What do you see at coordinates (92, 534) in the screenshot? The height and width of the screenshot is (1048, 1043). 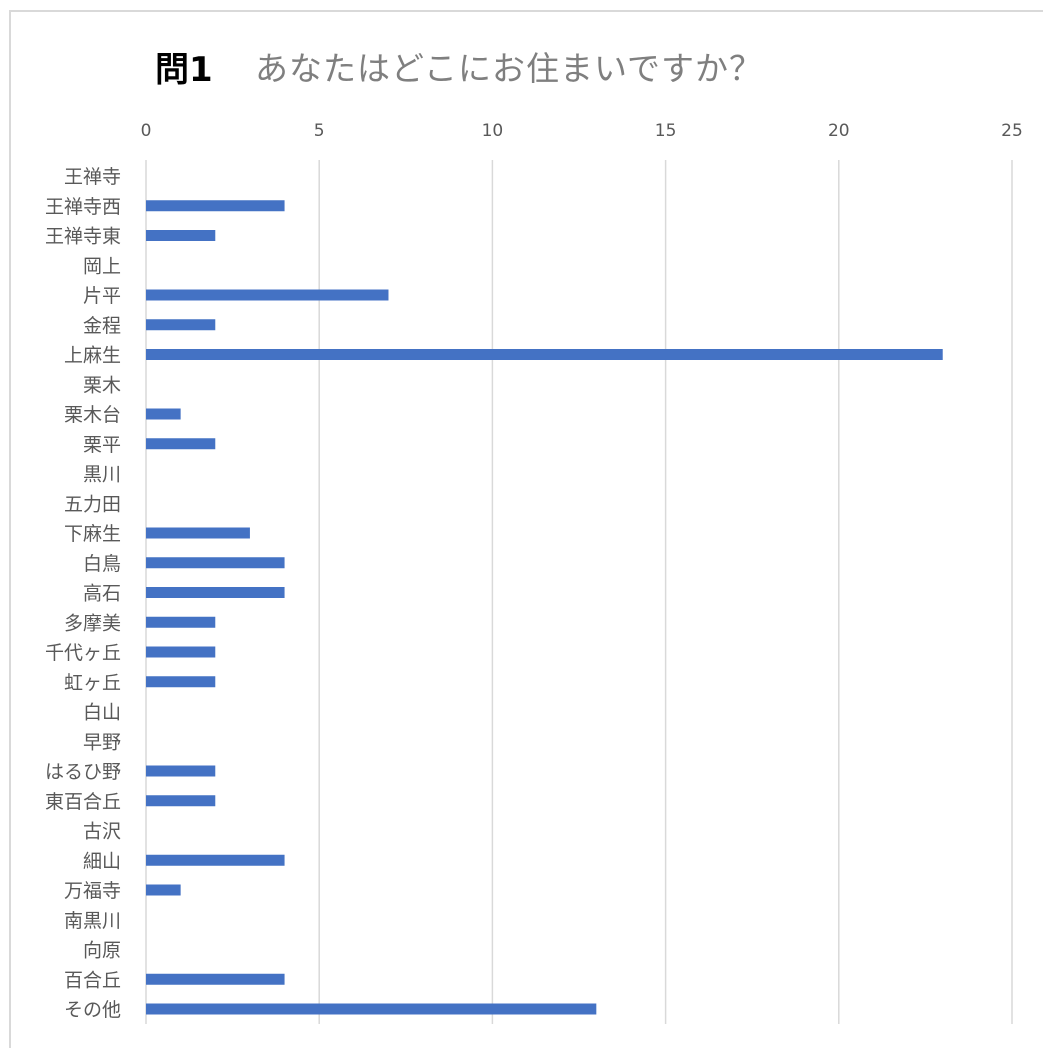 I see `category-label: 下麻生` at bounding box center [92, 534].